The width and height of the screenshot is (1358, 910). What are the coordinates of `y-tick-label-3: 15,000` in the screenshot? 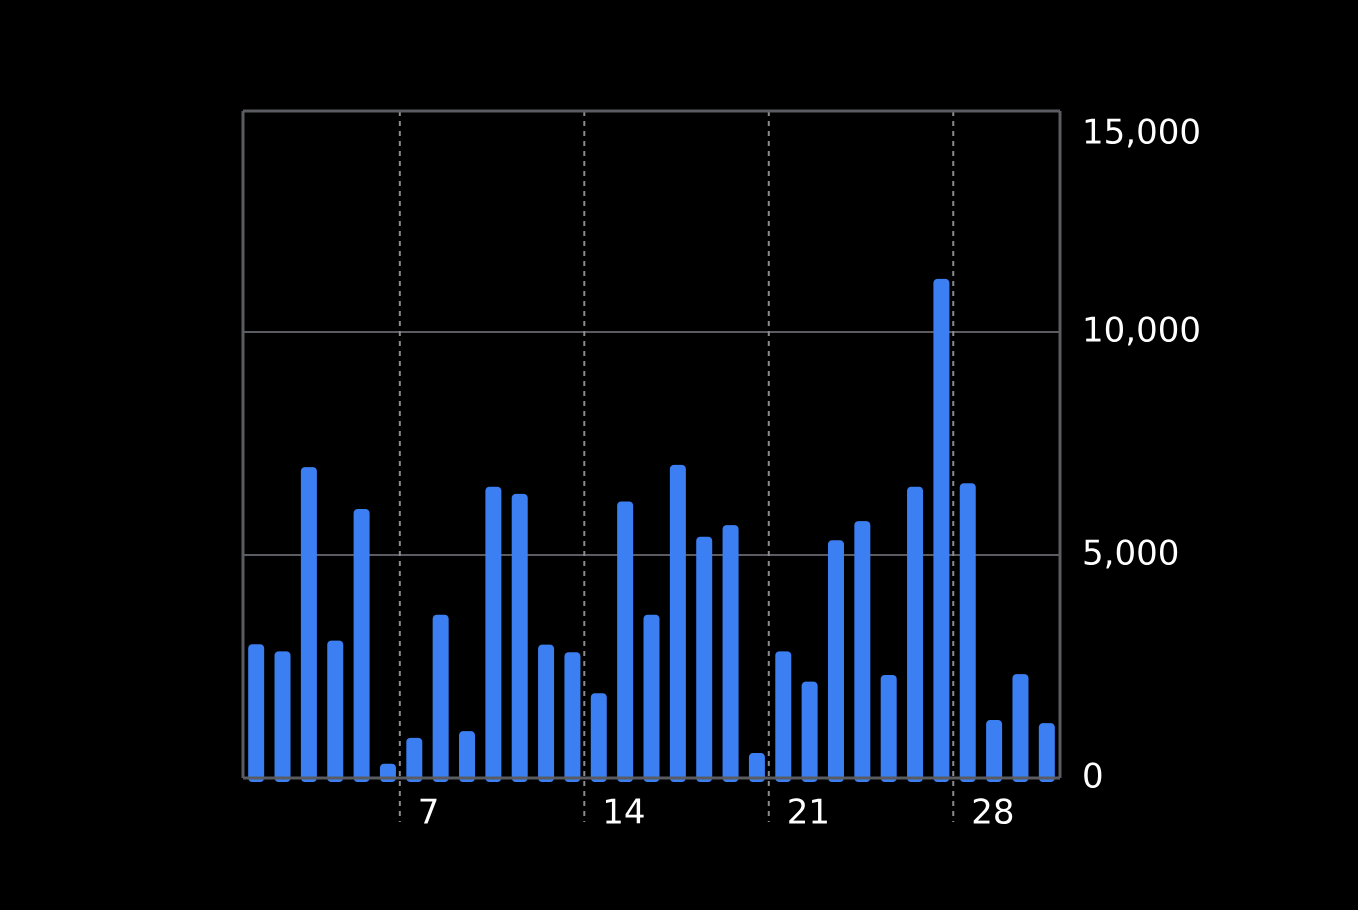 It's located at (1141, 133).